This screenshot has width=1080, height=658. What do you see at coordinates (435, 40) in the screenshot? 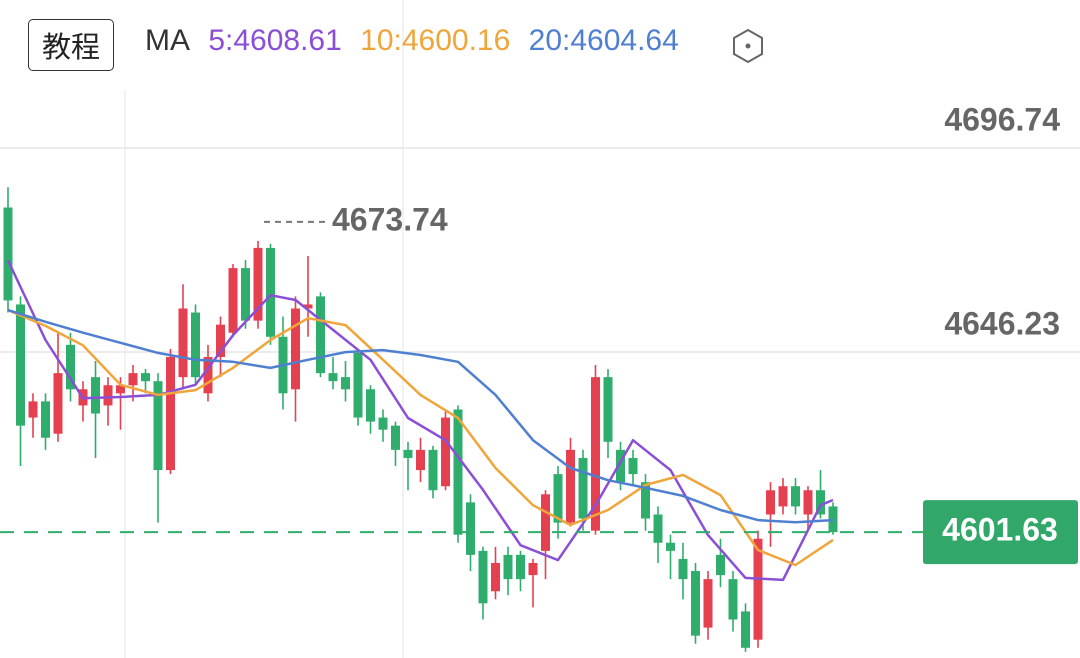
I see `legend-entry: 10:4600.16` at bounding box center [435, 40].